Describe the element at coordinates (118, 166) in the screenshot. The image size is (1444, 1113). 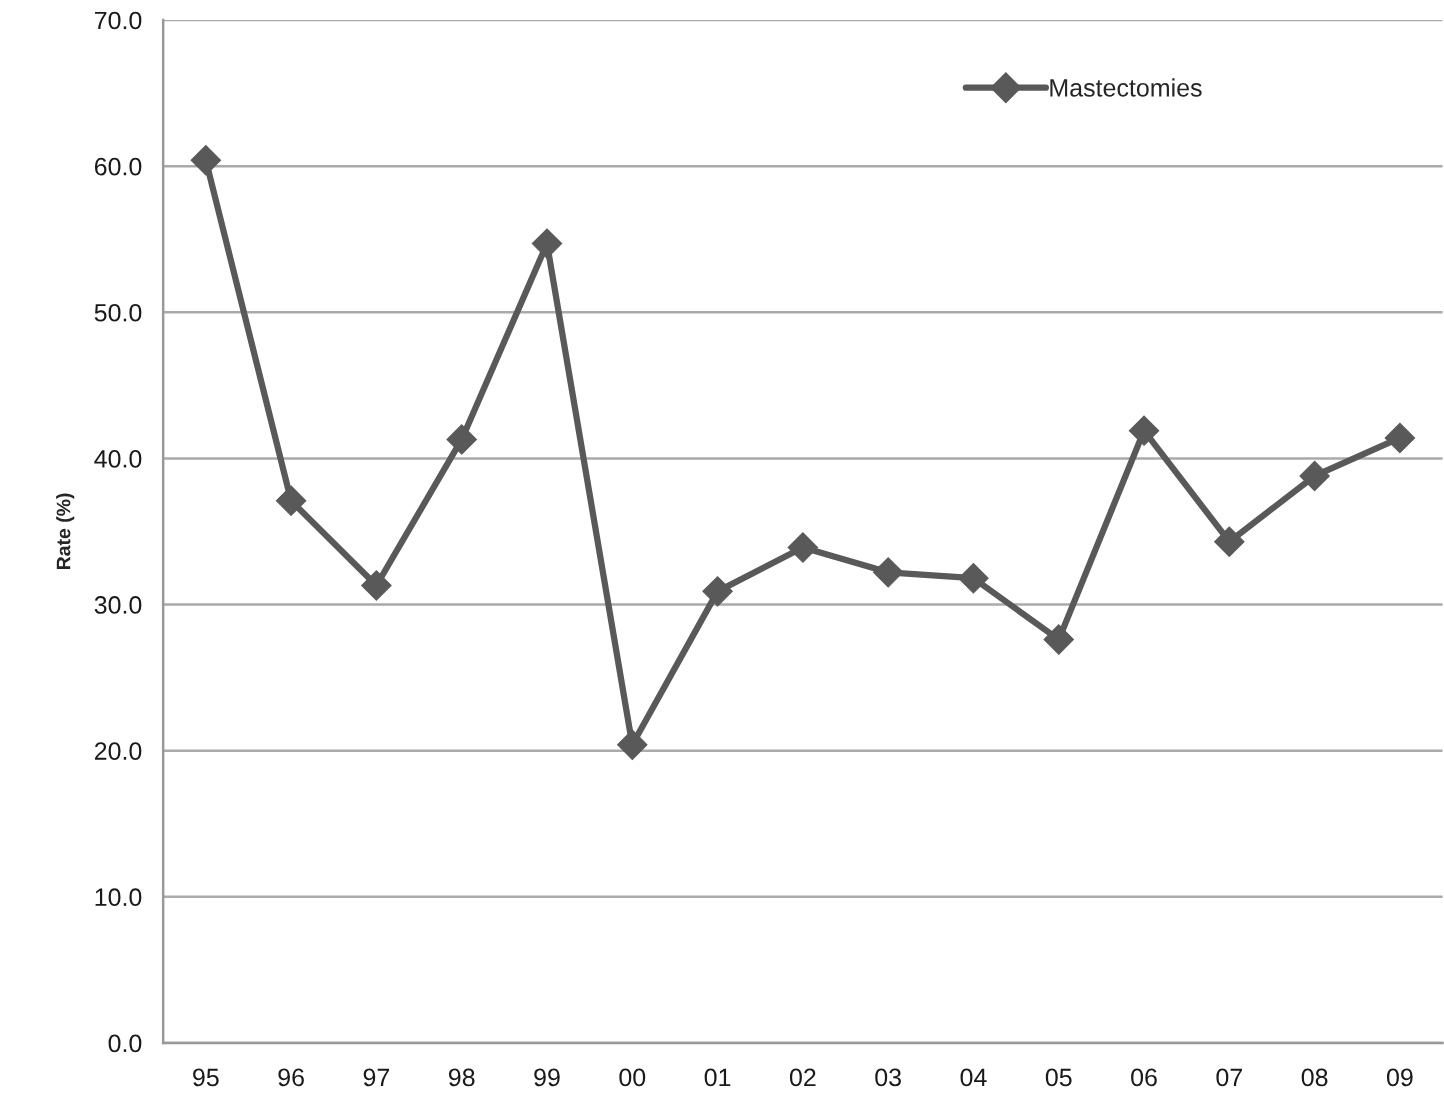
I see `y-tick-label: 60.0` at that location.